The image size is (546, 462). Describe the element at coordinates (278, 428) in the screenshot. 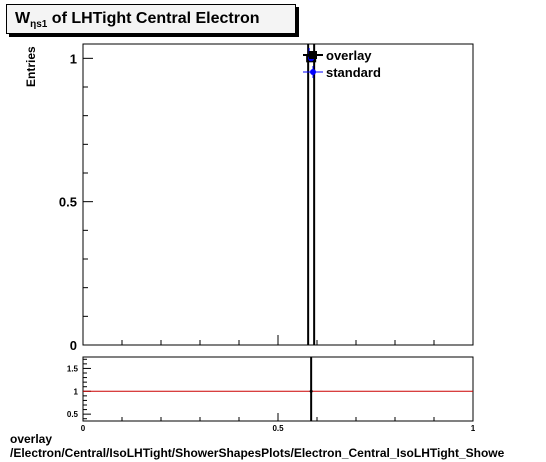

I see `ratio-x-tick-label: 0.5` at that location.